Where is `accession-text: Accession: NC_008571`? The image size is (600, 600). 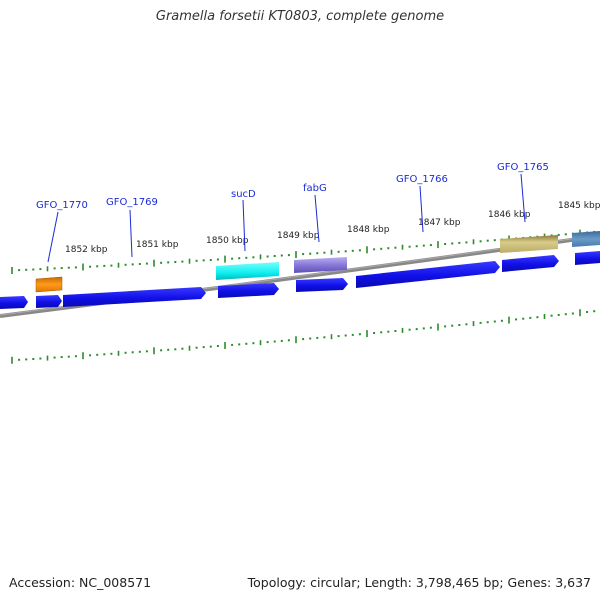 accession-text: Accession: NC_008571 is located at coordinates (80, 582).